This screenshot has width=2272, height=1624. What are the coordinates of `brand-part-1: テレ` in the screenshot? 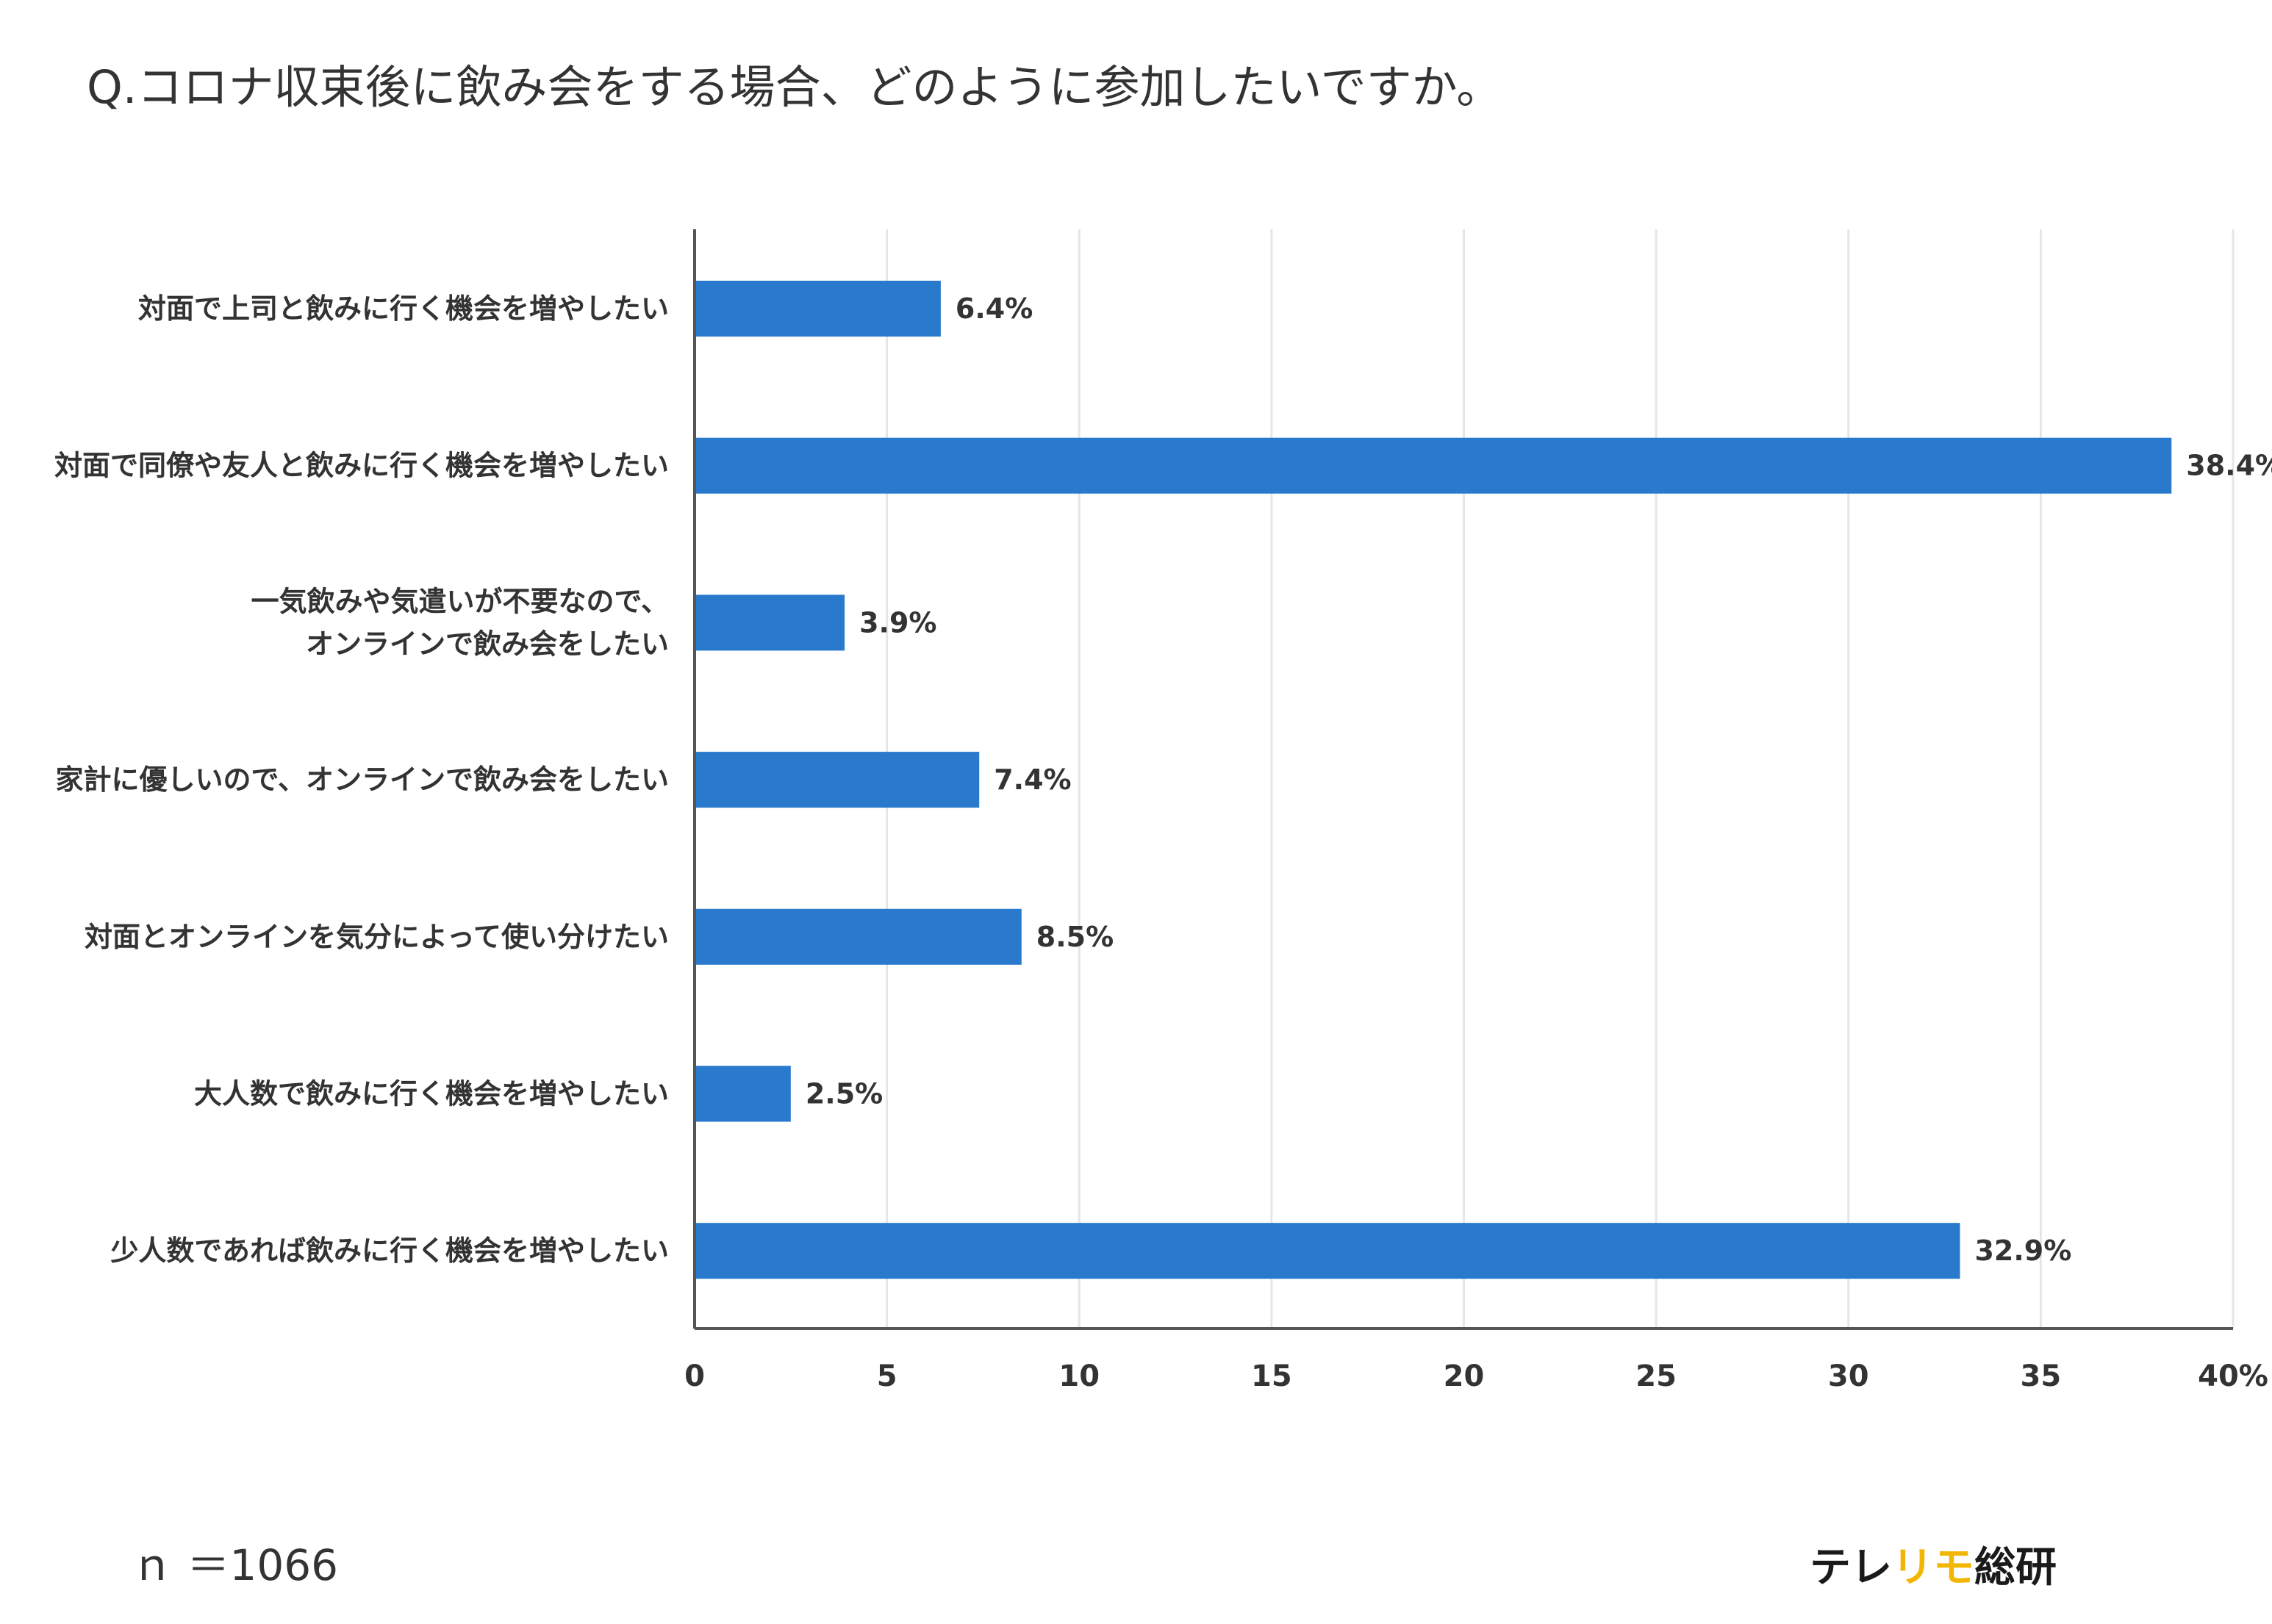 It's located at (1851, 1568).